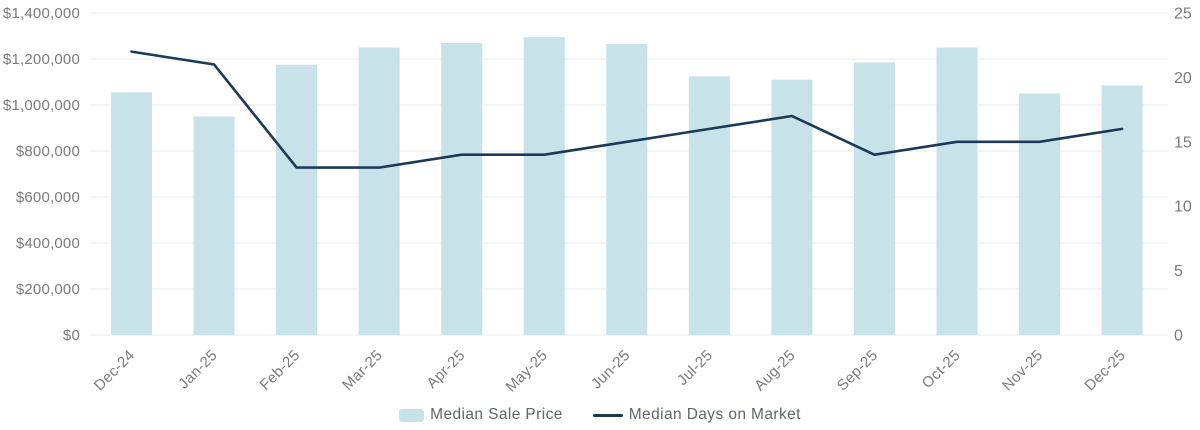  What do you see at coordinates (1022, 370) in the screenshot?
I see `x-axis-tick-label: Nov-25` at bounding box center [1022, 370].